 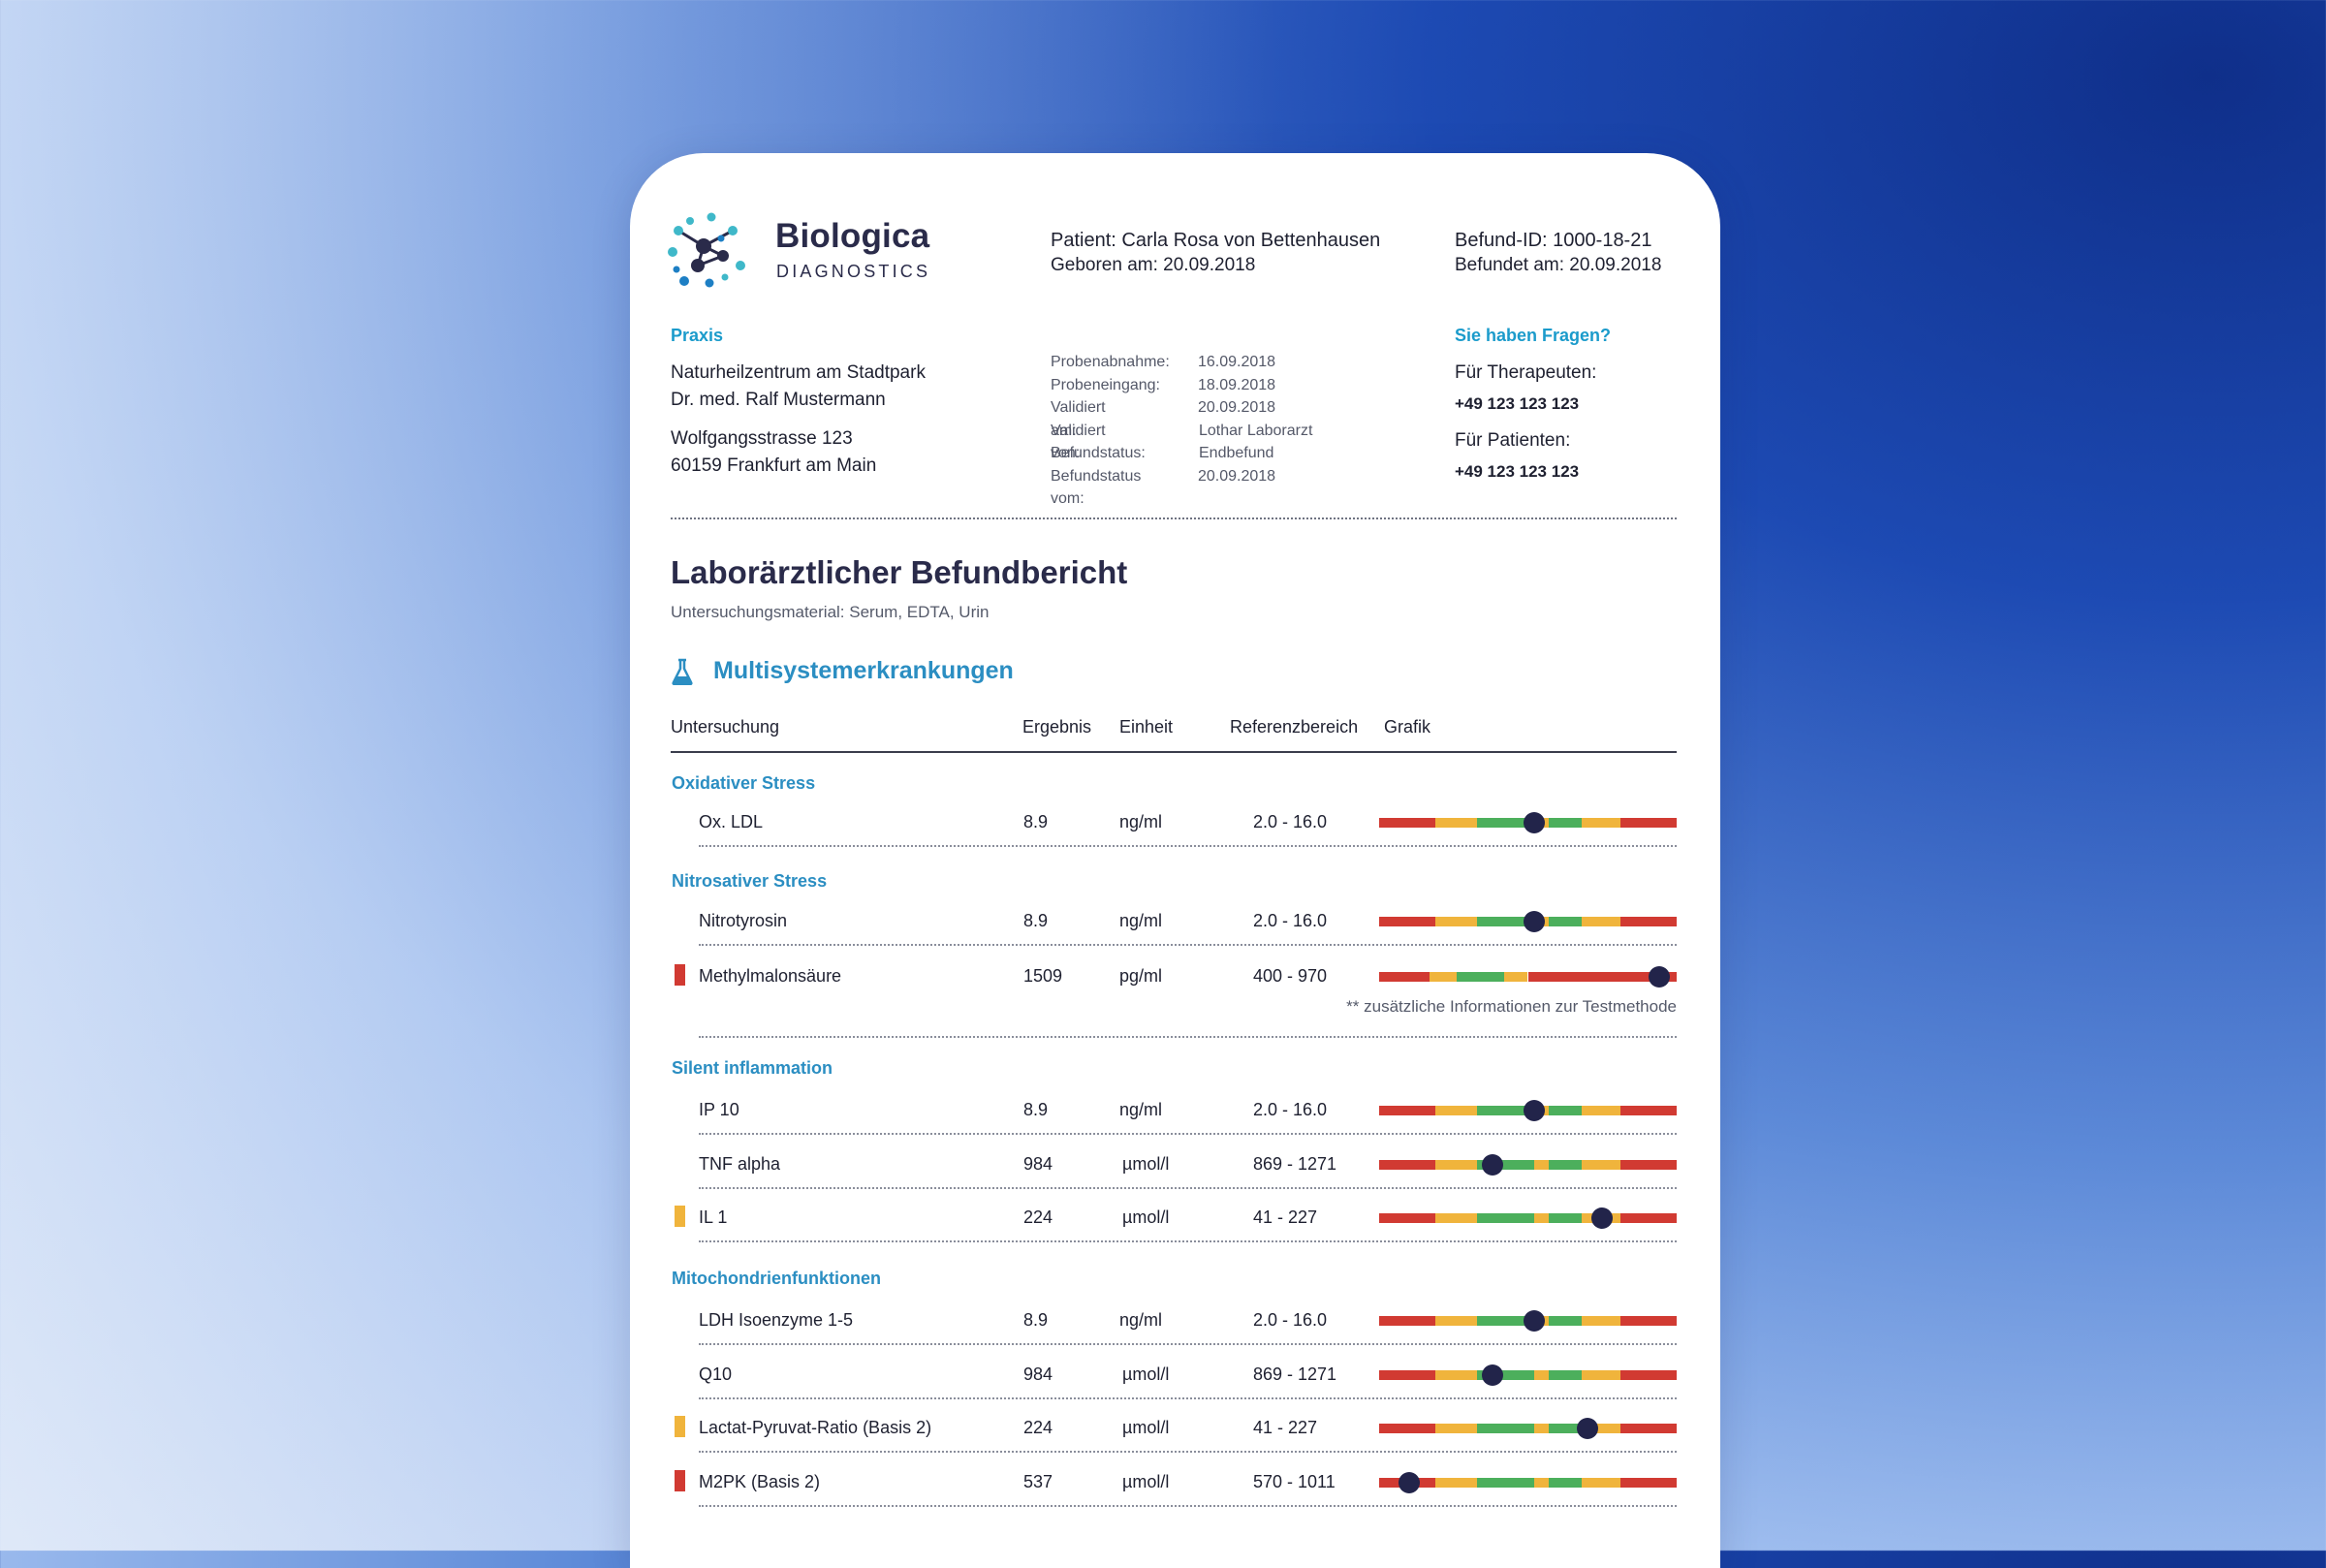 What do you see at coordinates (1098, 453) in the screenshot?
I see `meta-key: Befundstatus:` at bounding box center [1098, 453].